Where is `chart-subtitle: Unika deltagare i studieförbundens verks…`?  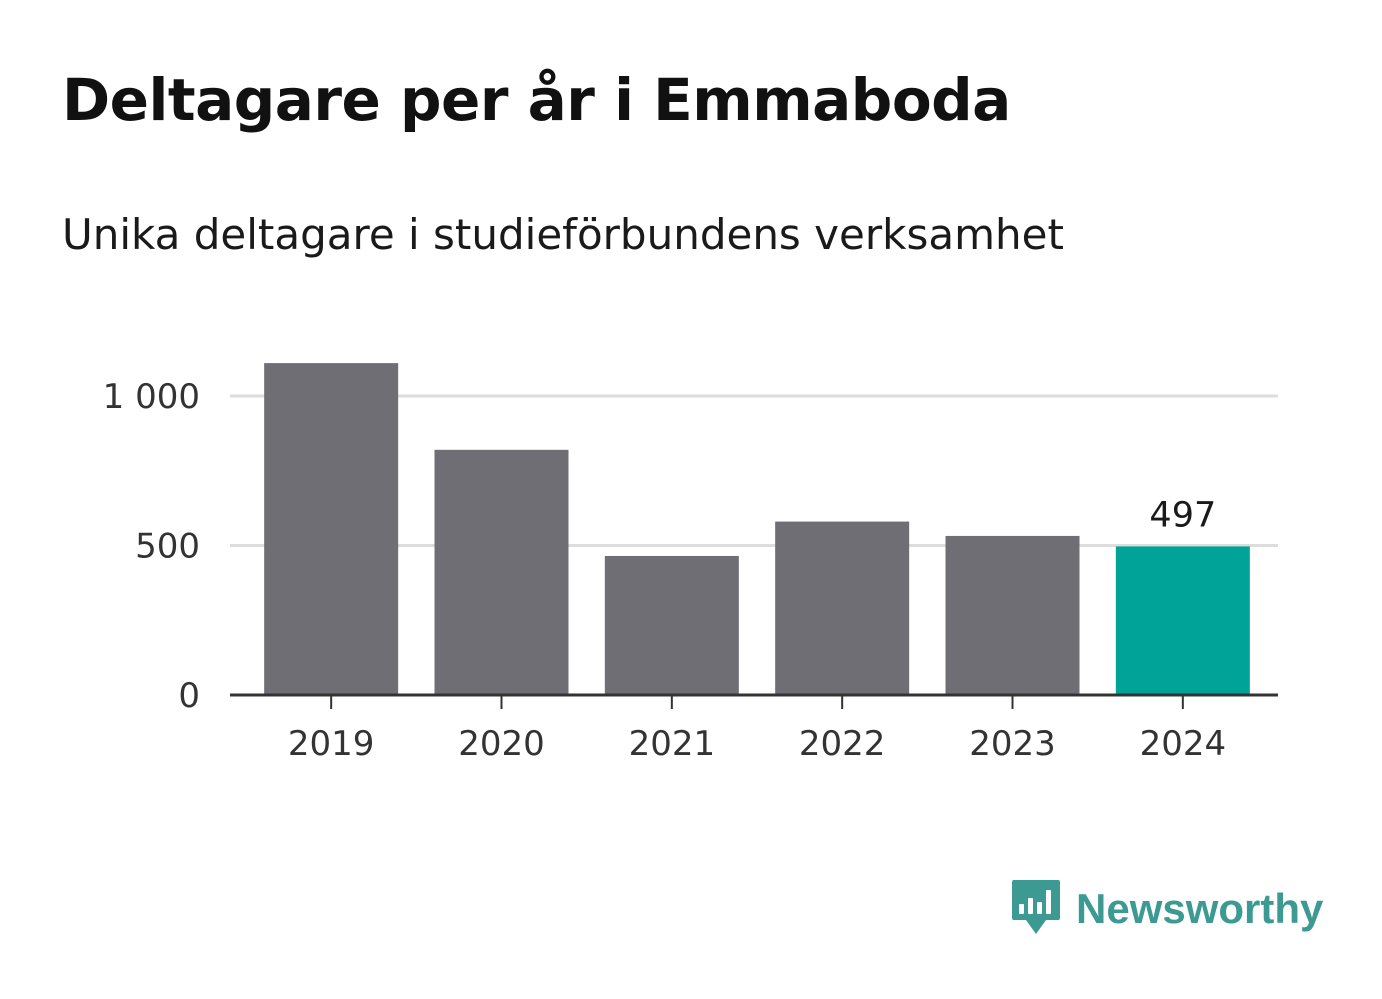 chart-subtitle: Unika deltagare i studieförbundens verks… is located at coordinates (563, 234).